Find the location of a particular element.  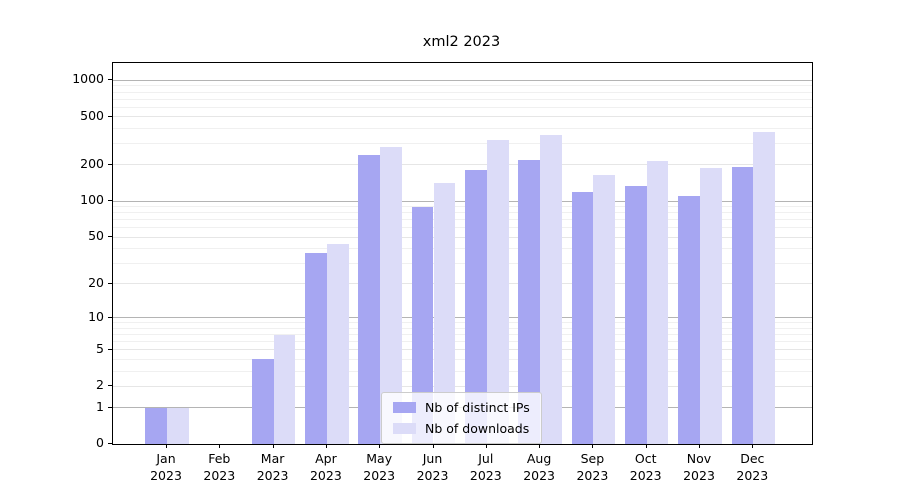

bar-distinct-ips-may-2023 is located at coordinates (369, 299).